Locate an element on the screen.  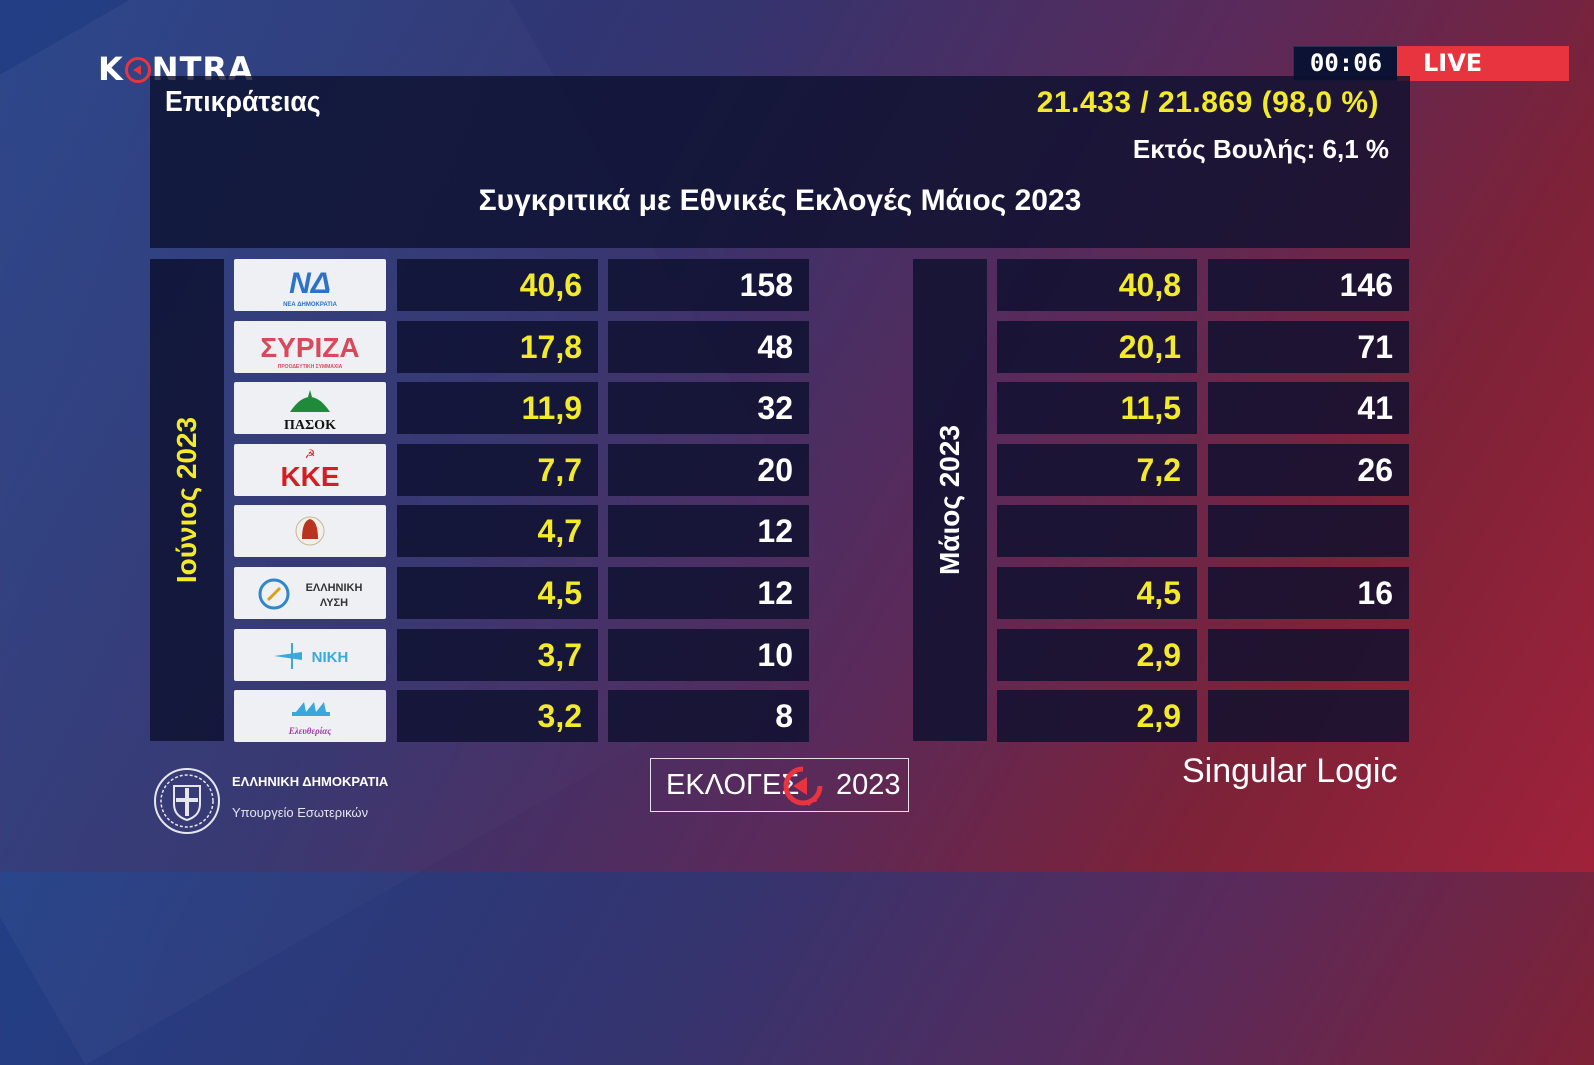
party-row: ΣΥΡΙΖΑ ΠΡΟΟΔΕΥΤΙΚΗ ΣΥΜΜΑΧΙΑ 17,8 48 20,1 71 is located at coordinates (797, 347).